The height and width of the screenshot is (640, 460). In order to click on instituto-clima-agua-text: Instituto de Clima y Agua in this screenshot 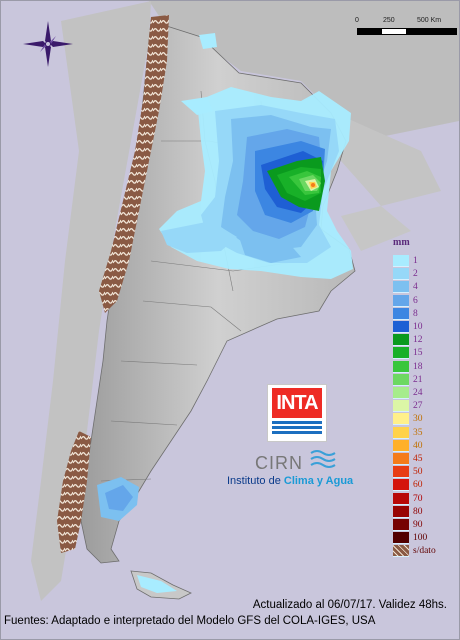, I will do `click(290, 481)`.